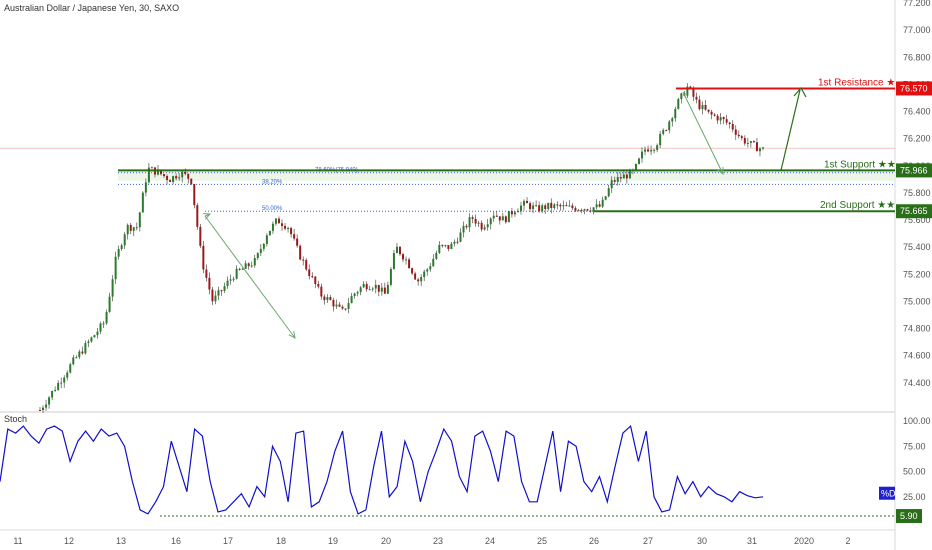 The height and width of the screenshot is (550, 932). Describe the element at coordinates (648, 541) in the screenshot. I see `time-tick-label: 27` at that location.